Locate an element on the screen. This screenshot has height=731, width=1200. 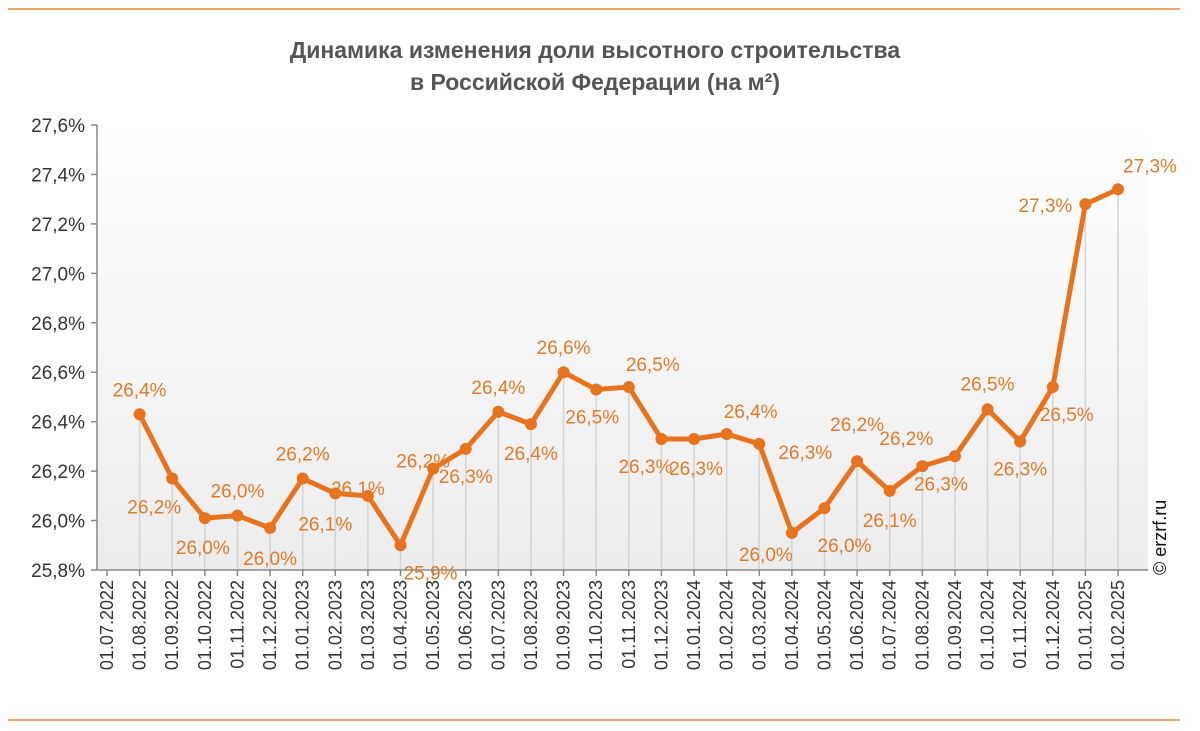
y-tick-label: 27,6% is located at coordinates (58, 126).